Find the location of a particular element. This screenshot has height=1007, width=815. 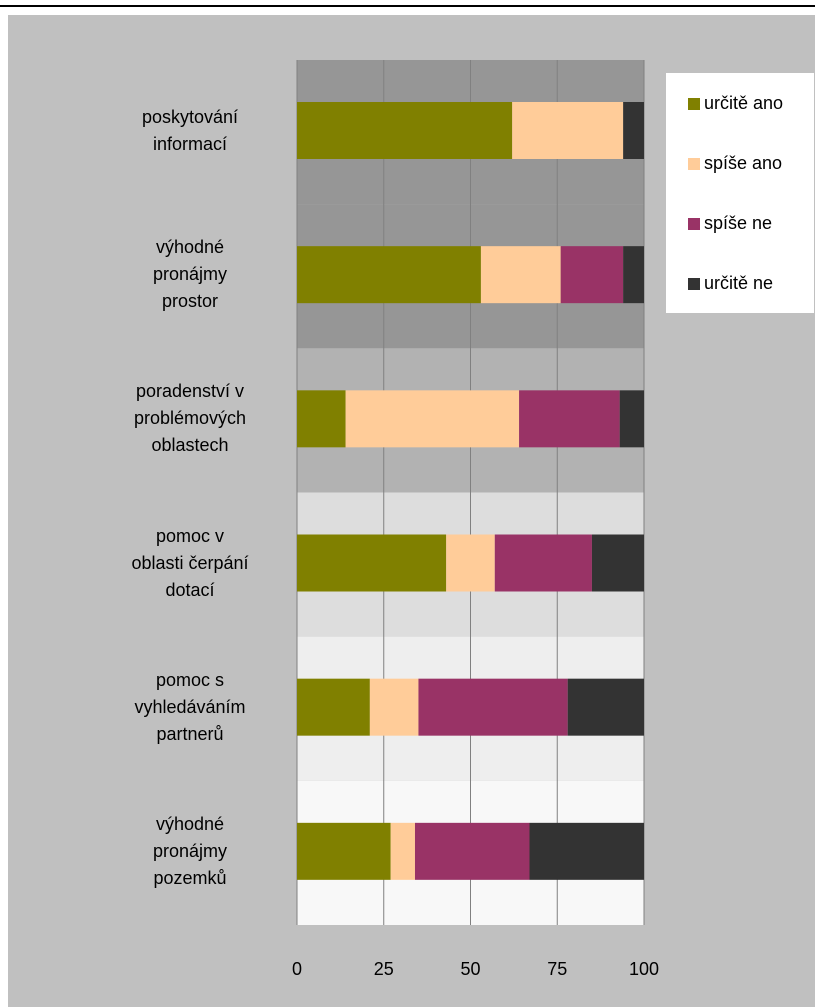

x-axis-label: procento is located at coordinates (363, 1005).